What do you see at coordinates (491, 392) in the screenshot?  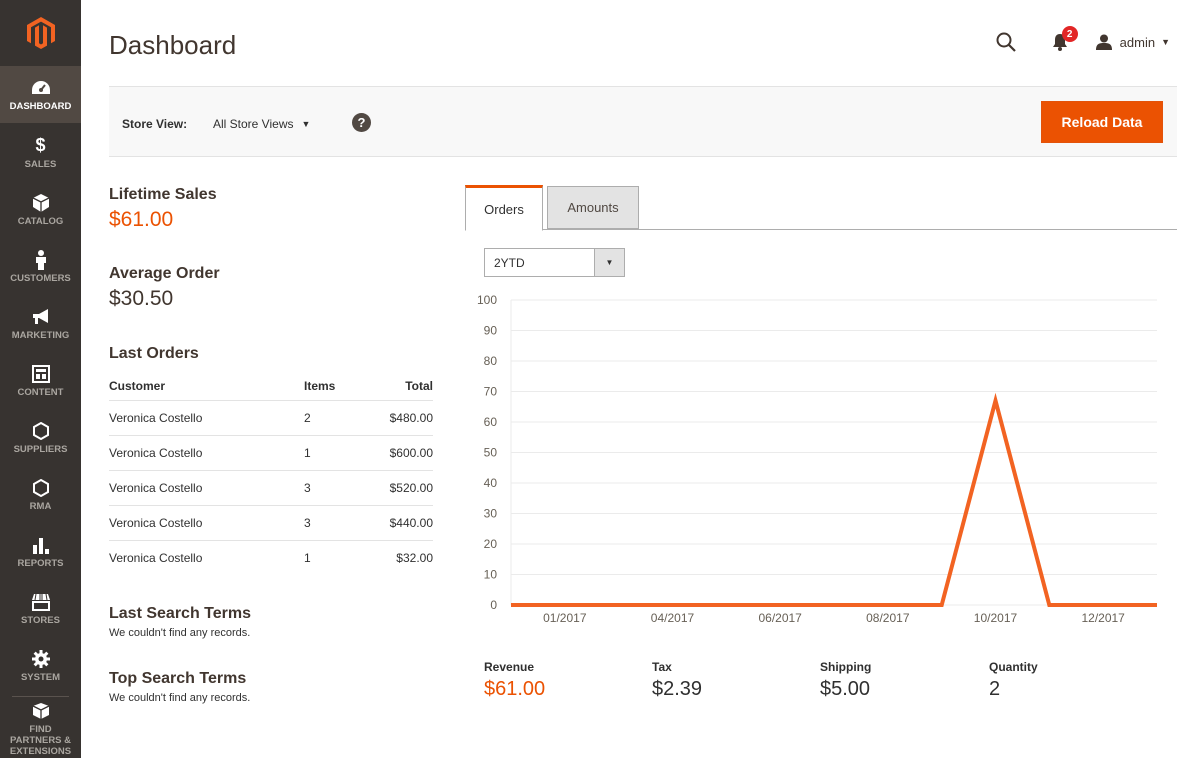 I see `y-tick-label: 70` at bounding box center [491, 392].